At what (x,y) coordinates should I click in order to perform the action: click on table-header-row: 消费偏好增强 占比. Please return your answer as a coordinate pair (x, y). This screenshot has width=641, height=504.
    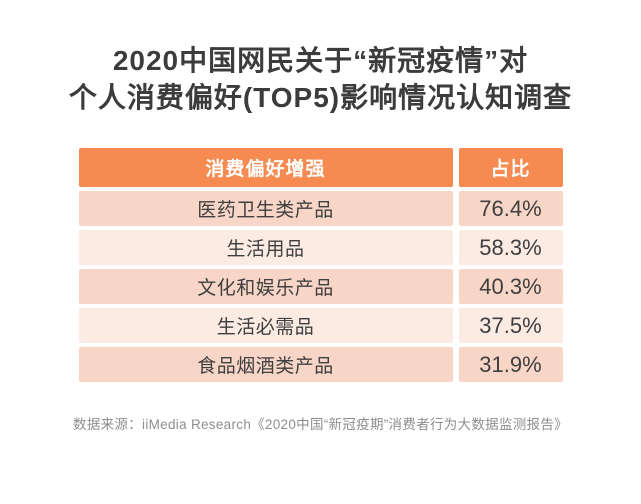
    Looking at the image, I should click on (320, 167).